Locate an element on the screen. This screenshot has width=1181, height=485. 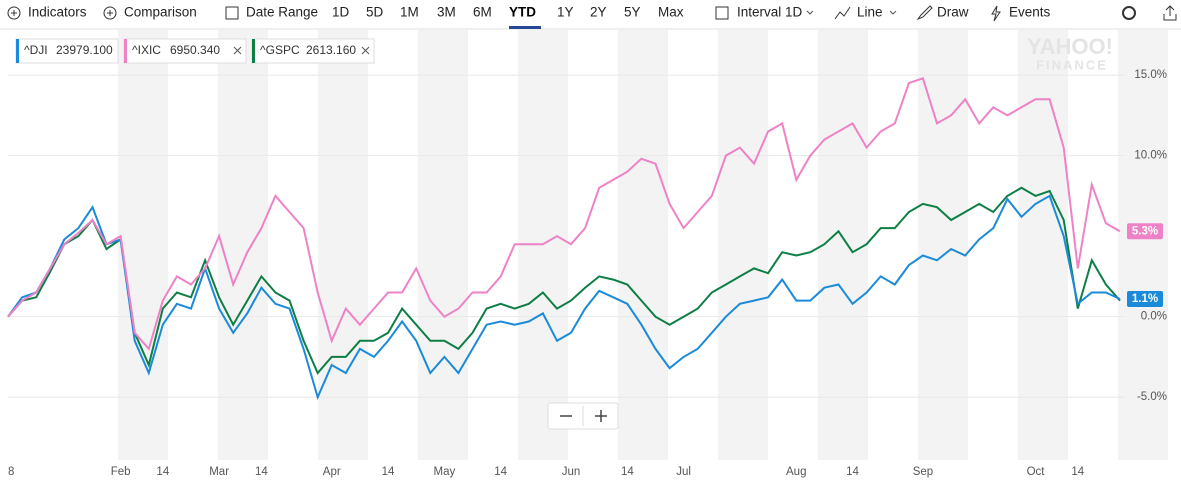
watermark: FINANCE is located at coordinates (1072, 64).